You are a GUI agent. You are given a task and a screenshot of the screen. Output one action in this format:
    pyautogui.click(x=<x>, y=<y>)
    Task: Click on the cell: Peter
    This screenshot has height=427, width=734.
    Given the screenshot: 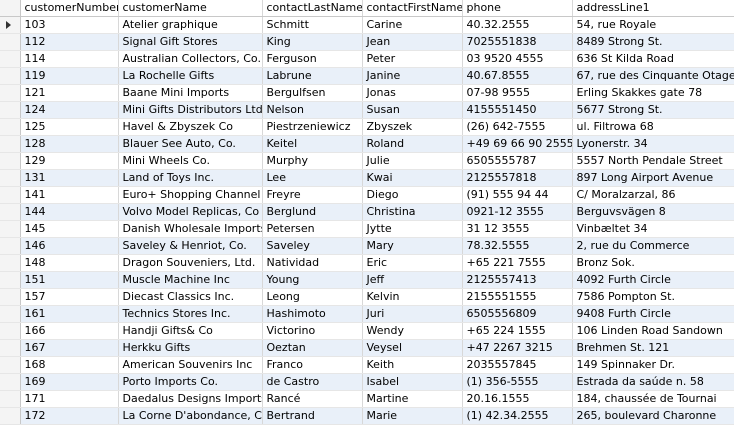 What is the action you would take?
    pyautogui.click(x=412, y=59)
    